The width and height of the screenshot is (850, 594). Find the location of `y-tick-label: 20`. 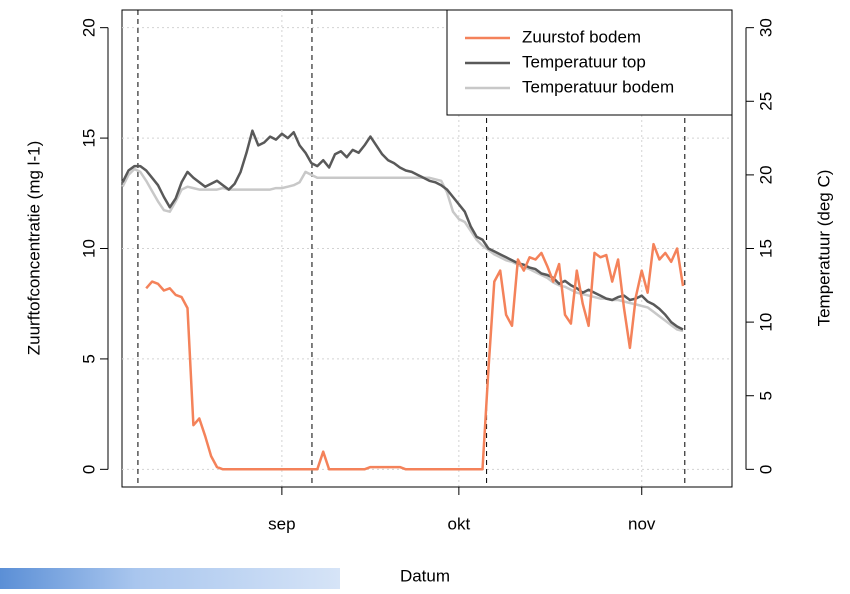

y-tick-label: 20 is located at coordinates (88, 27).